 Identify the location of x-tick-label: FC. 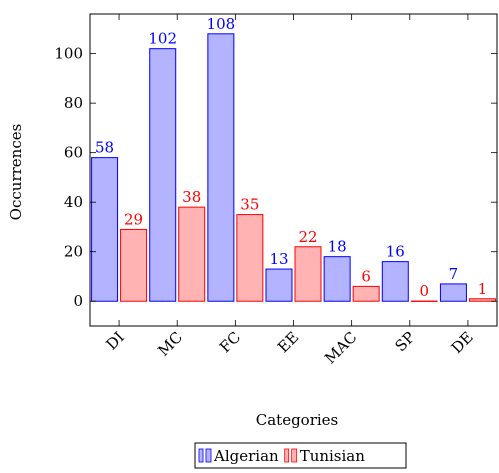
(230, 342).